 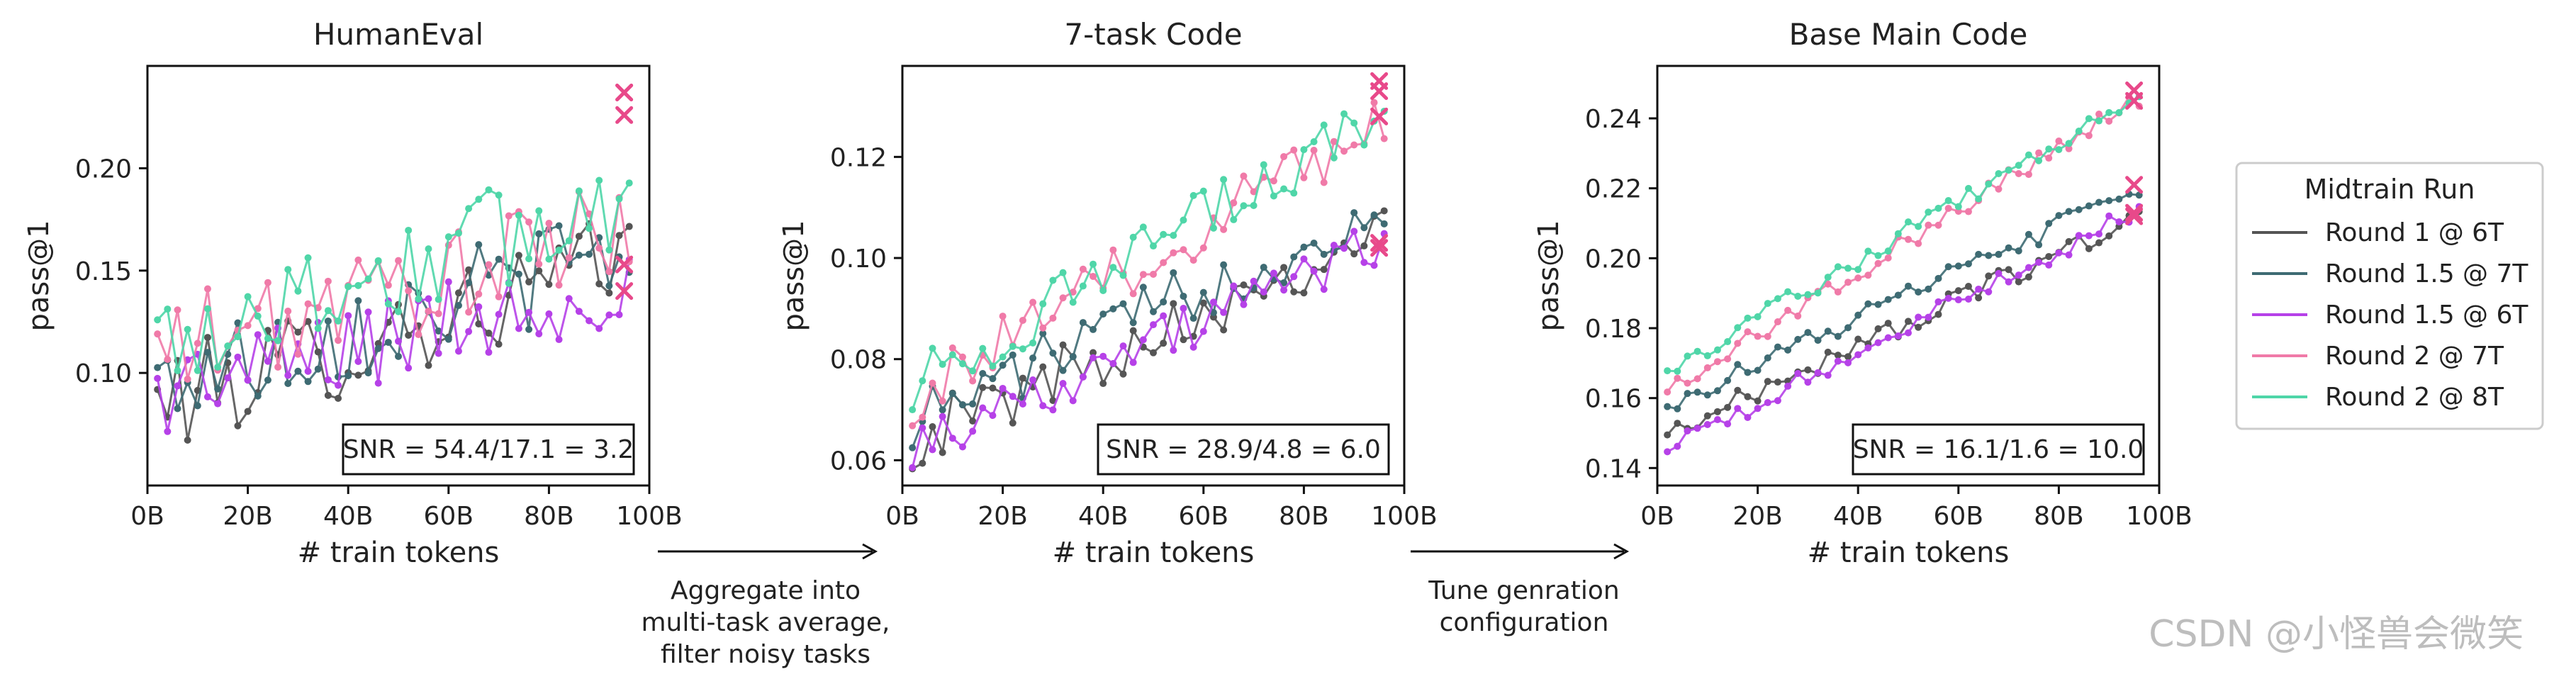 I want to click on chart-title: HumanEval, so click(x=398, y=34).